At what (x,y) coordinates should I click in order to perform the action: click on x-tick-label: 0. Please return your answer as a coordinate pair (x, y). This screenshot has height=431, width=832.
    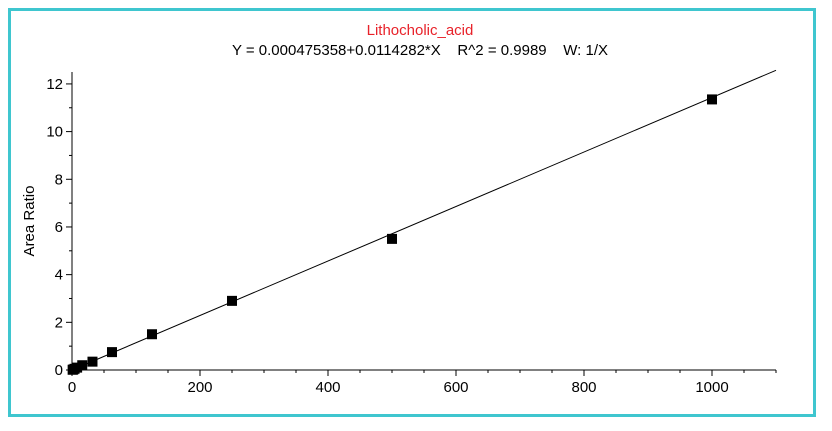
    Looking at the image, I should click on (72, 387).